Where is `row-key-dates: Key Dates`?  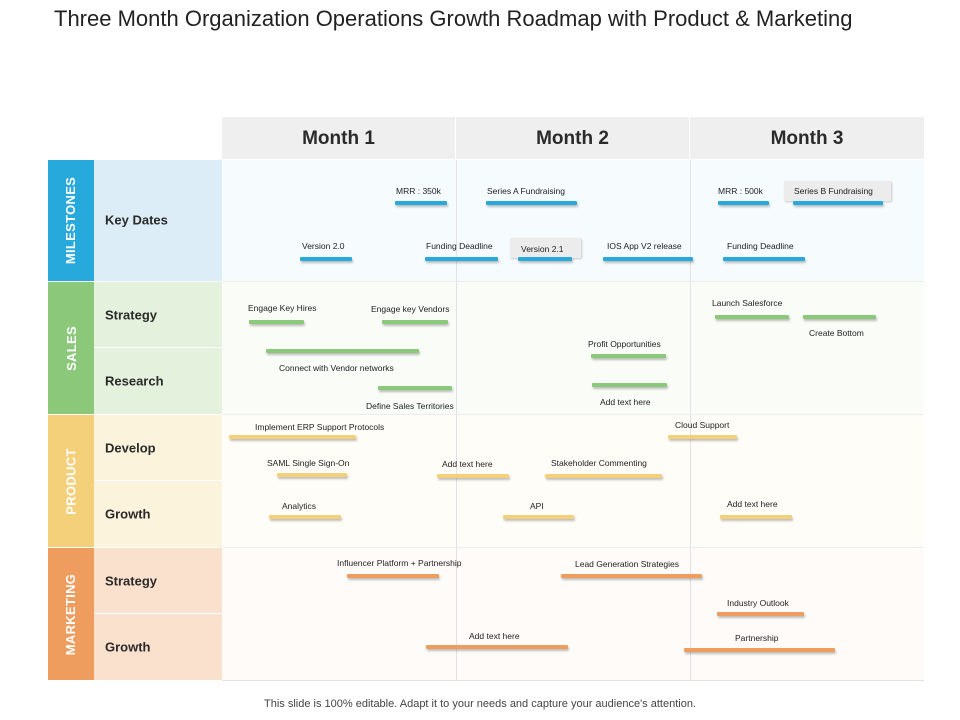 row-key-dates: Key Dates is located at coordinates (158, 220).